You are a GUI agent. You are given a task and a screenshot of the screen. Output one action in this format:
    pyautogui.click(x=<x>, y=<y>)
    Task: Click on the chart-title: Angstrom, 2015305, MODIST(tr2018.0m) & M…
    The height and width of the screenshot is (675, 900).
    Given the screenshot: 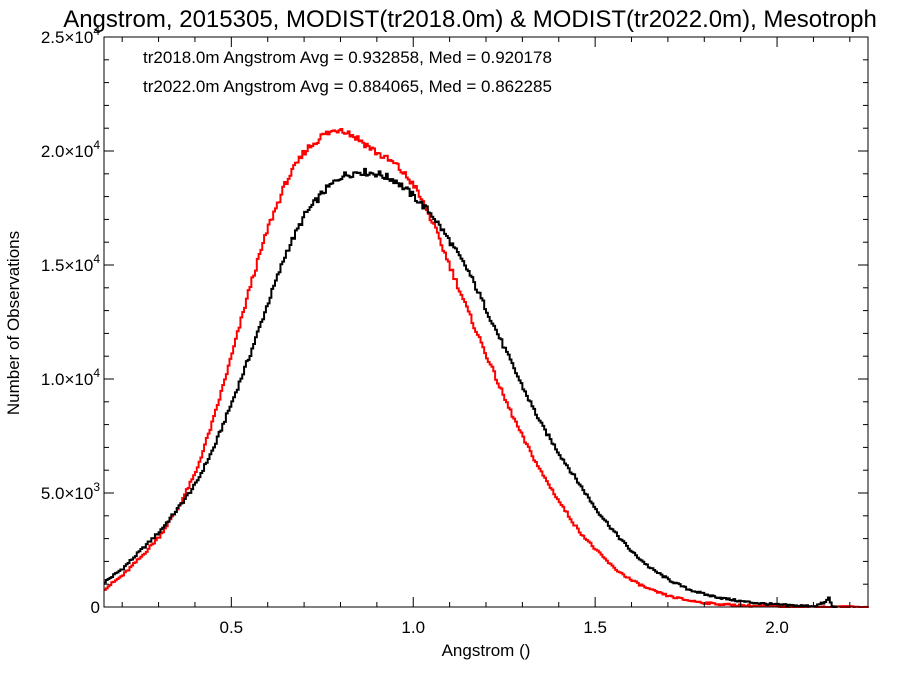 What is the action you would take?
    pyautogui.click(x=470, y=19)
    